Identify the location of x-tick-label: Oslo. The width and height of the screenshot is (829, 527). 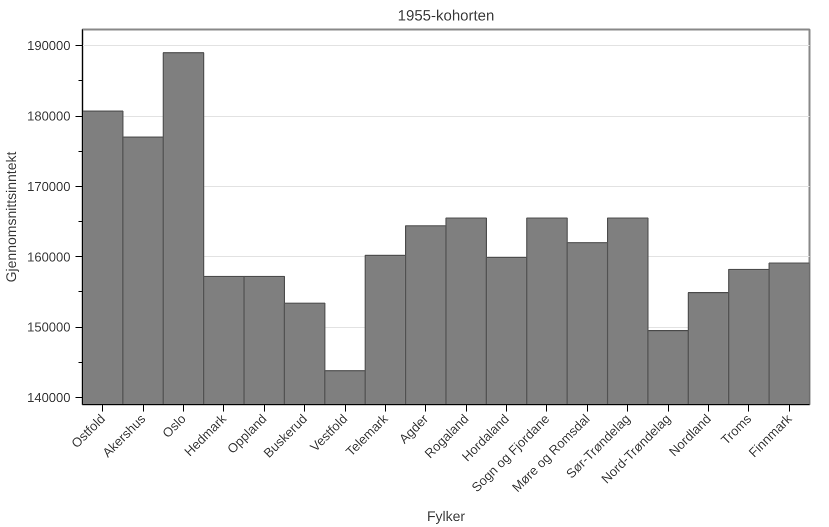
(174, 426).